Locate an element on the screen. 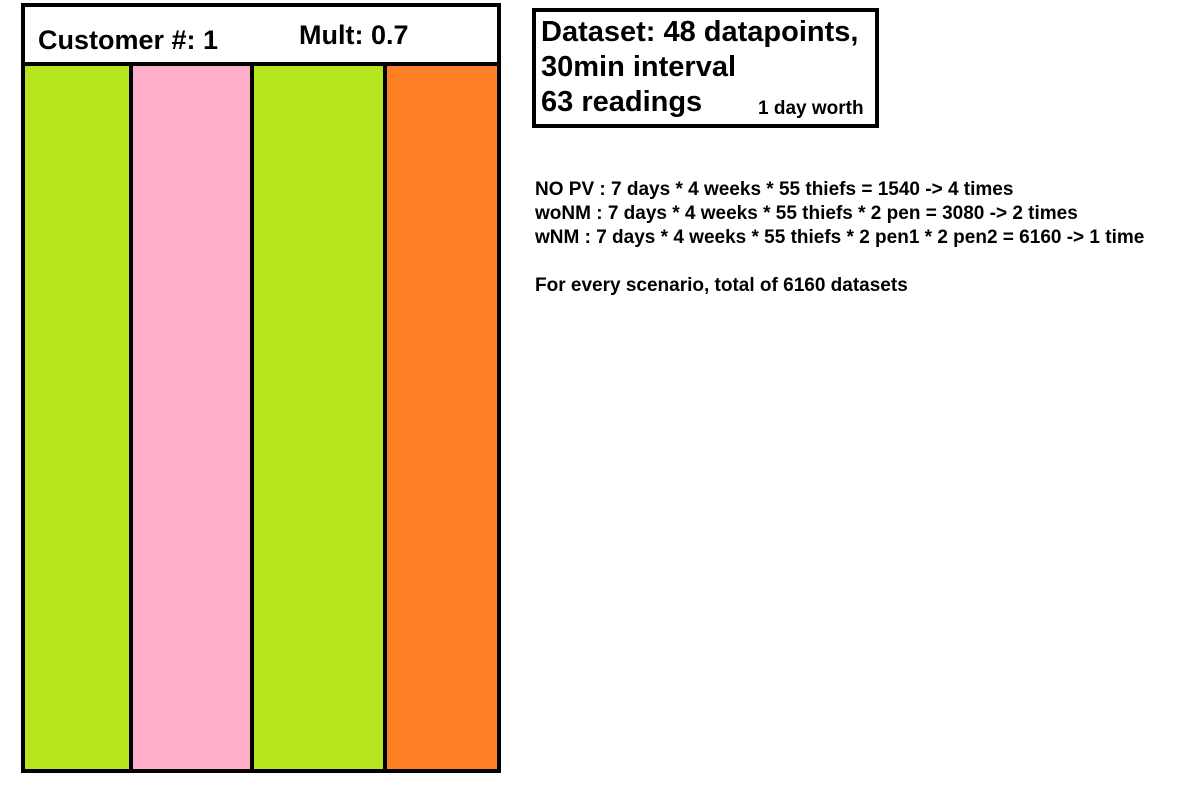 The image size is (1202, 785). mult-label: Mult: 0.7 is located at coordinates (354, 35).